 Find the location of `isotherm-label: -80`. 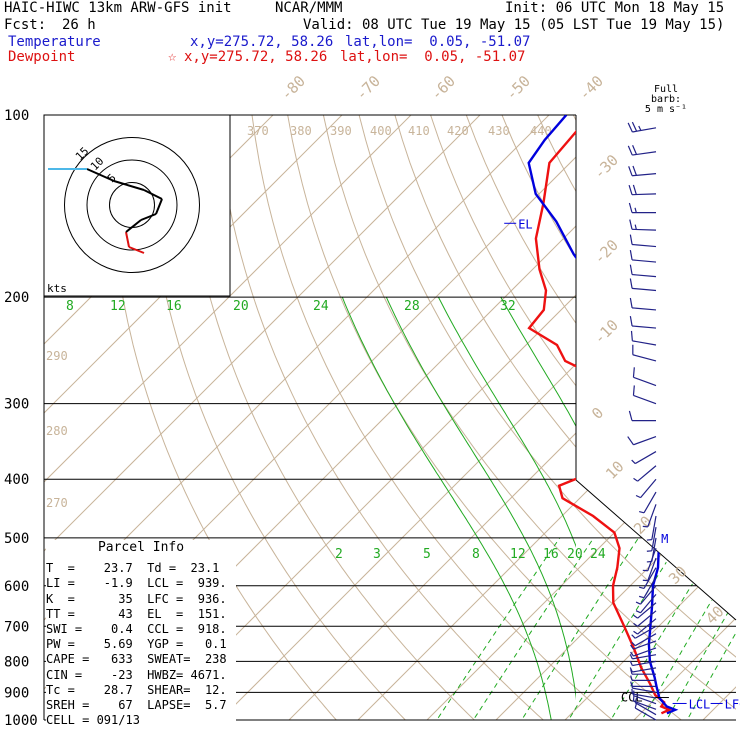

isotherm-label: -80 is located at coordinates (293, 88).